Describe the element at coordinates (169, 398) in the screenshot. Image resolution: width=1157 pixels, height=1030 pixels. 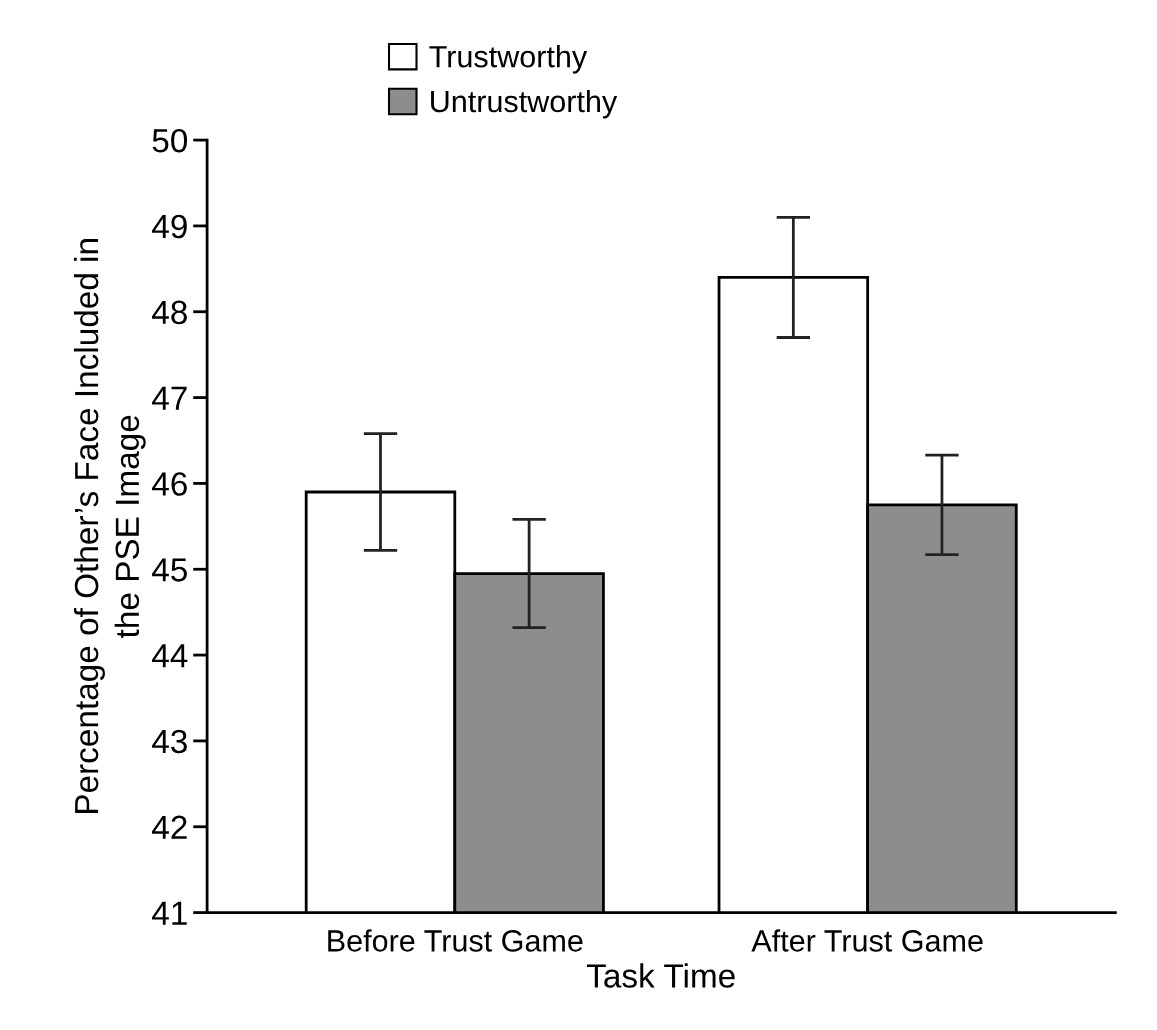
I see `y-tick-label: 47` at that location.